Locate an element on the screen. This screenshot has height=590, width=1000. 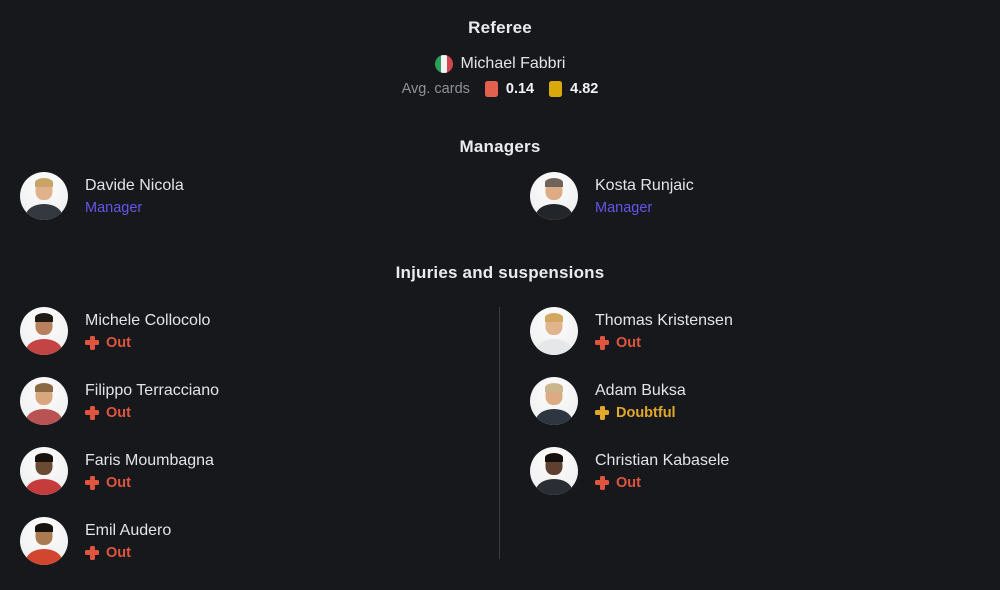
player-status: Doubtful is located at coordinates (640, 413).